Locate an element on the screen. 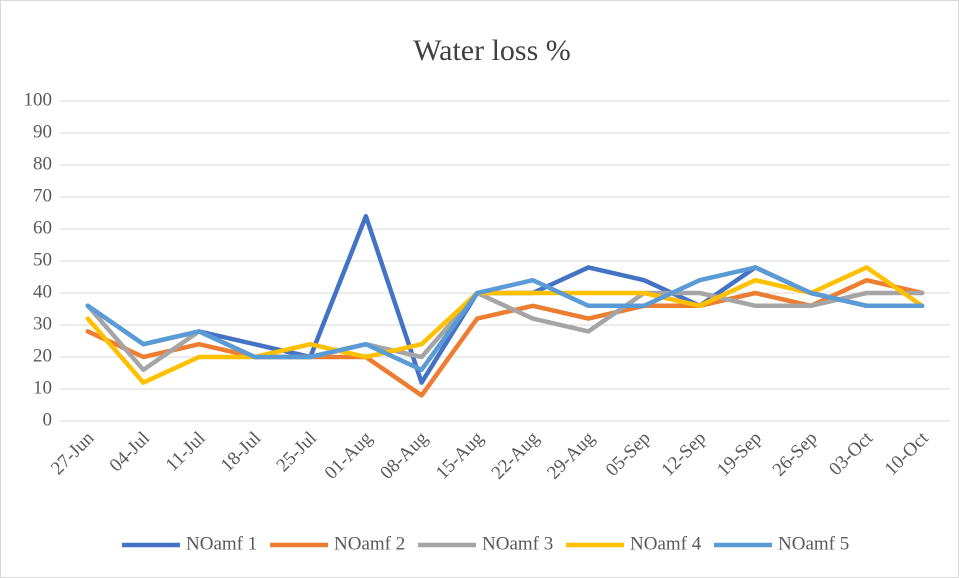  legend-label: NOamf 4 is located at coordinates (666, 543).